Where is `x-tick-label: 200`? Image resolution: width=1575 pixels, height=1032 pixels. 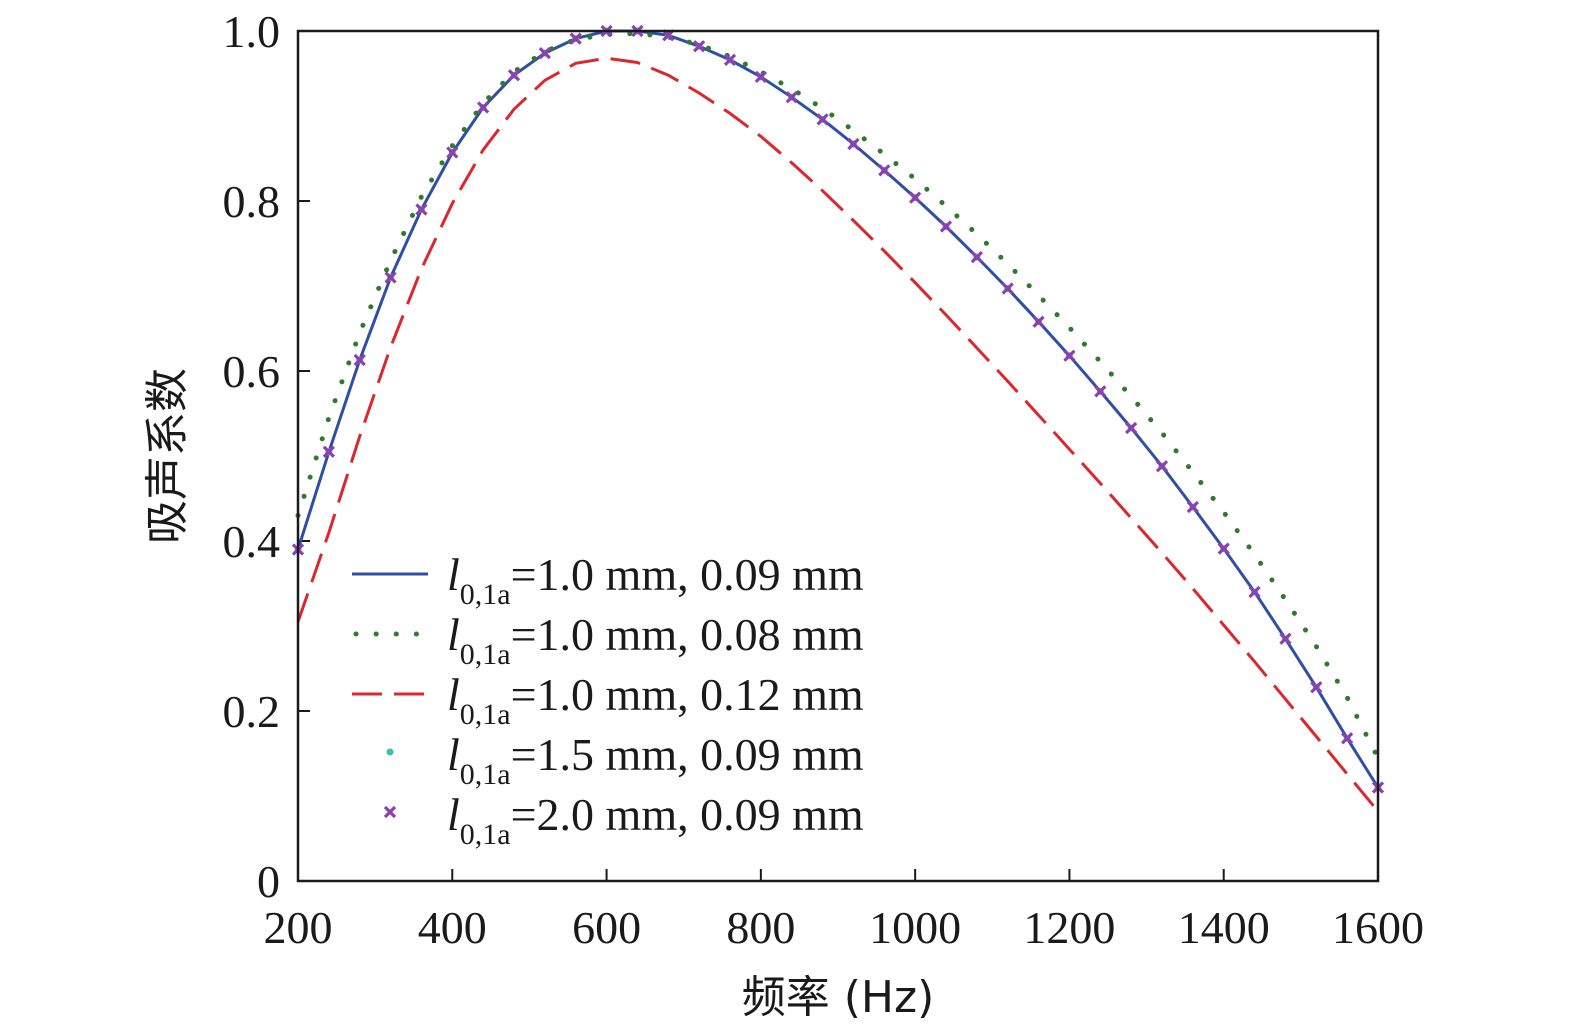 x-tick-label: 200 is located at coordinates (298, 927).